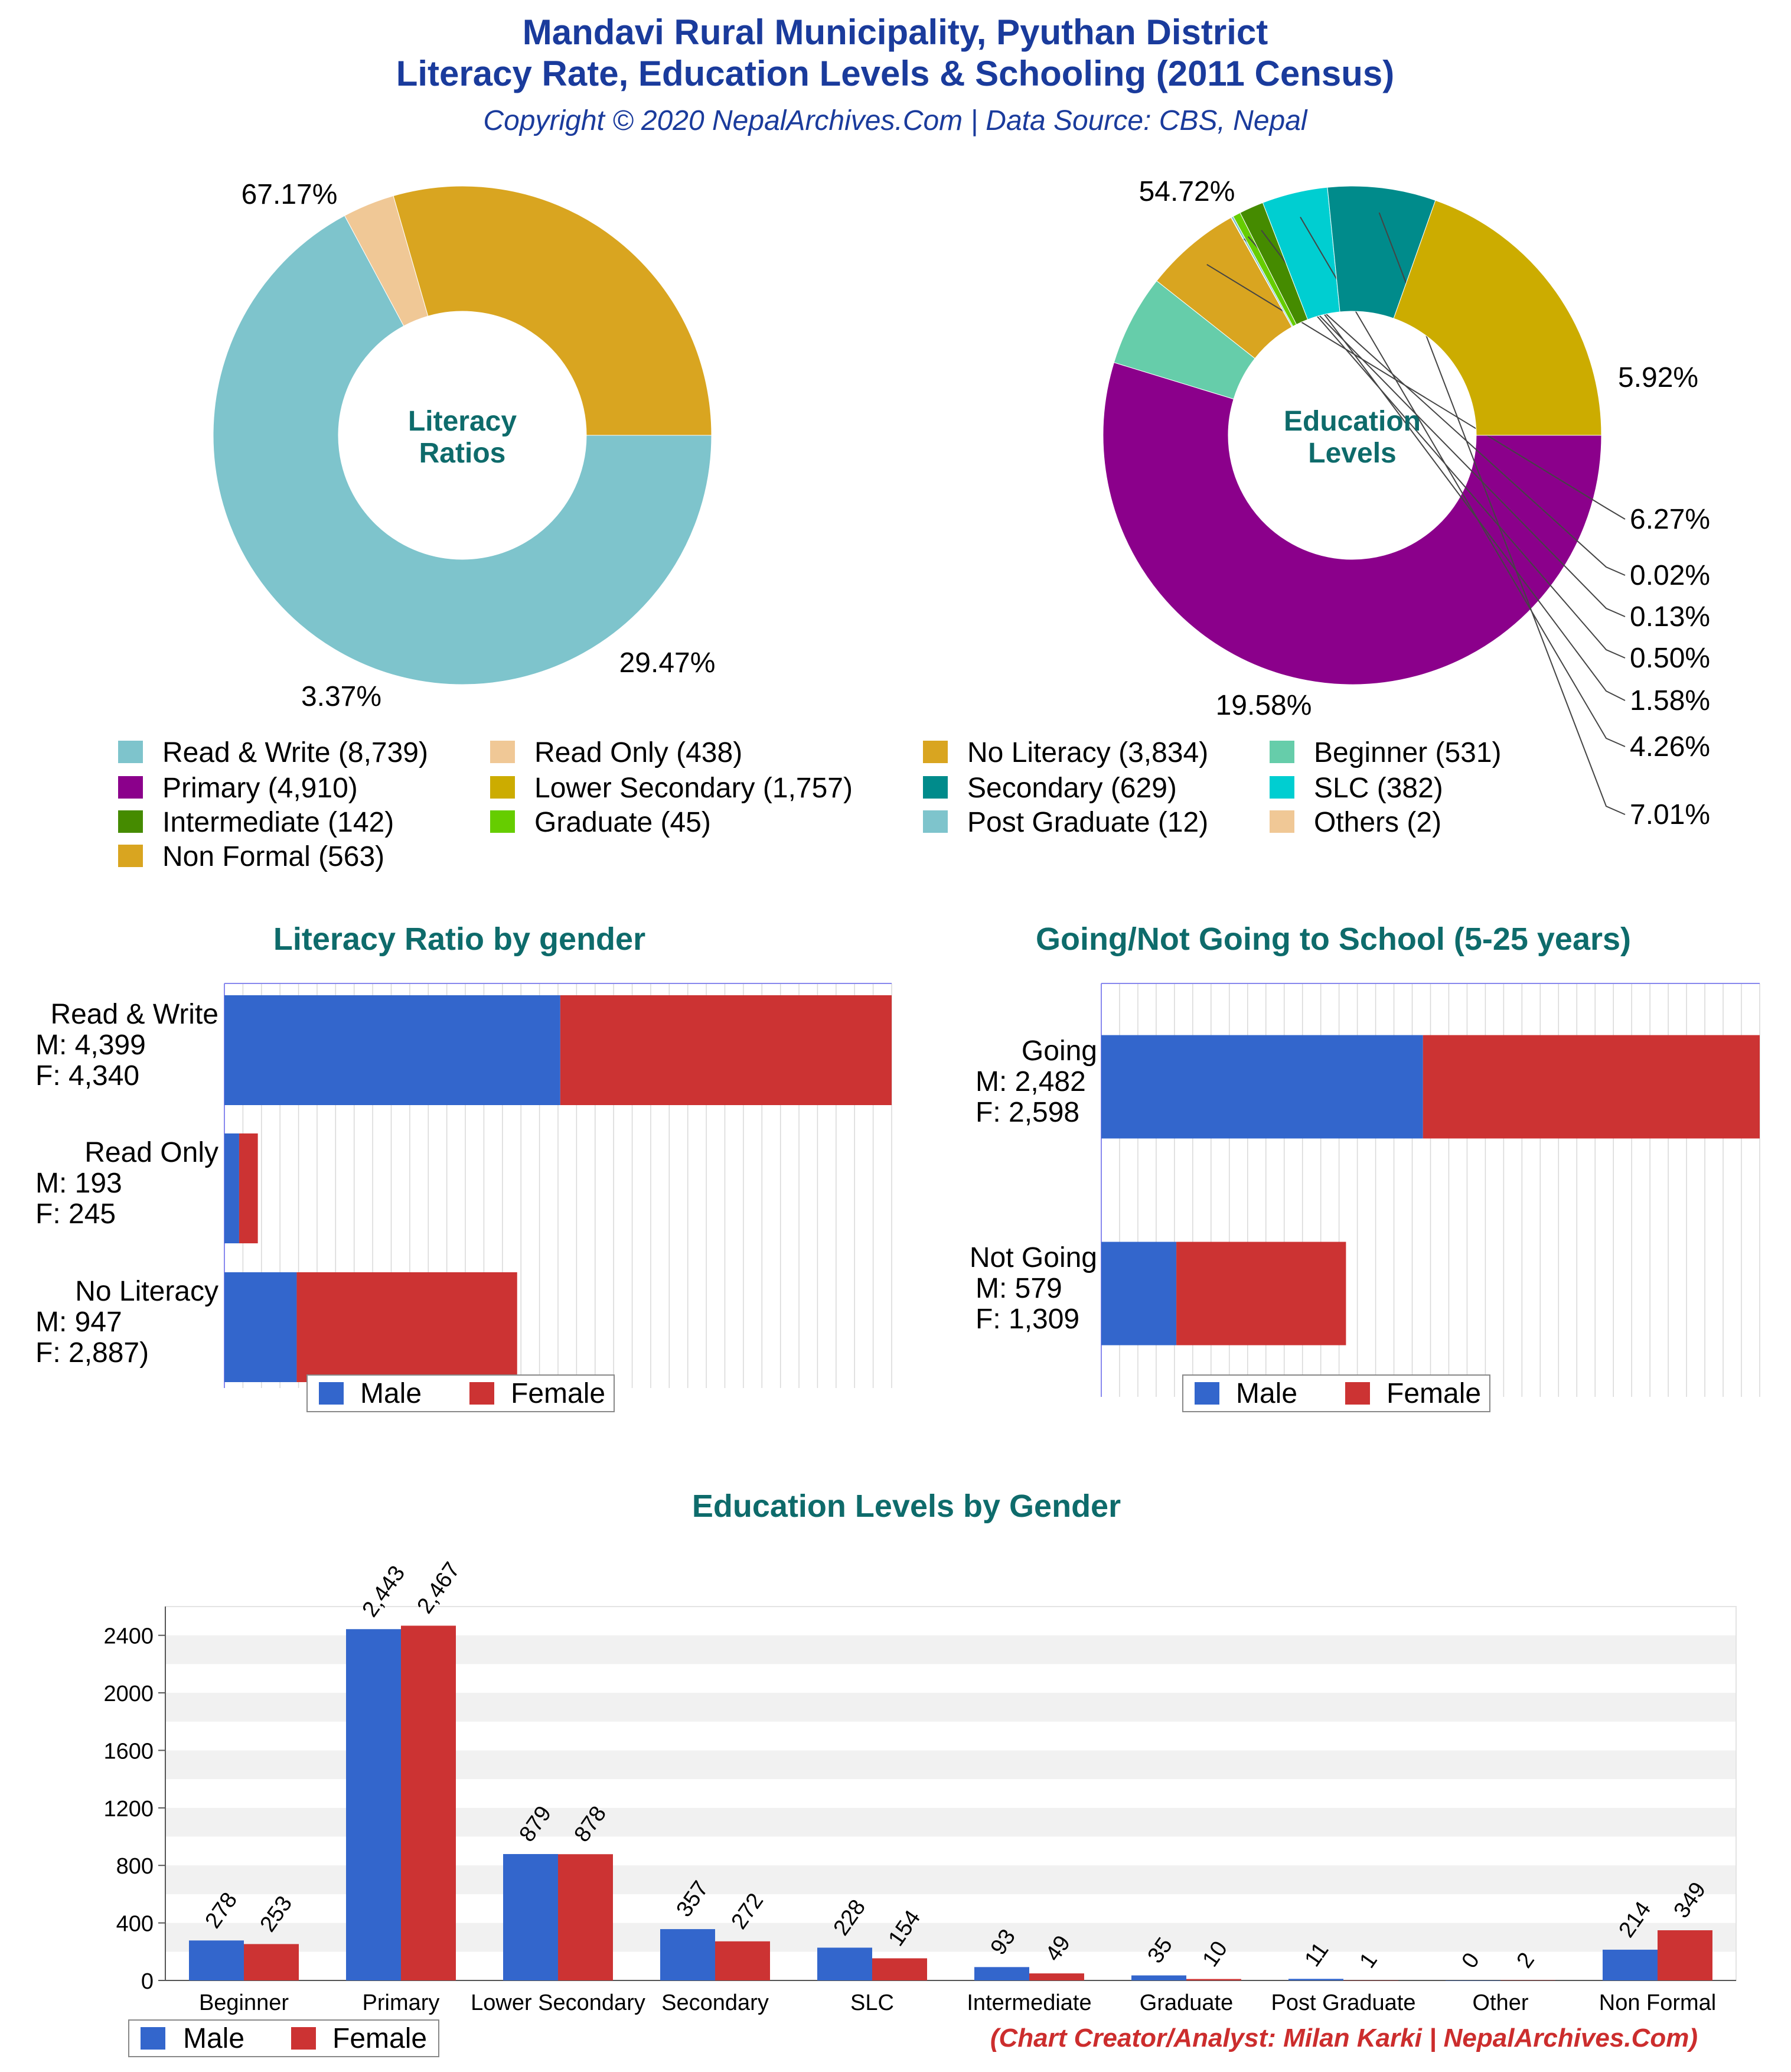 The width and height of the screenshot is (1791, 2072). What do you see at coordinates (530, 1916) in the screenshot?
I see `bar-male-lower-secondary` at bounding box center [530, 1916].